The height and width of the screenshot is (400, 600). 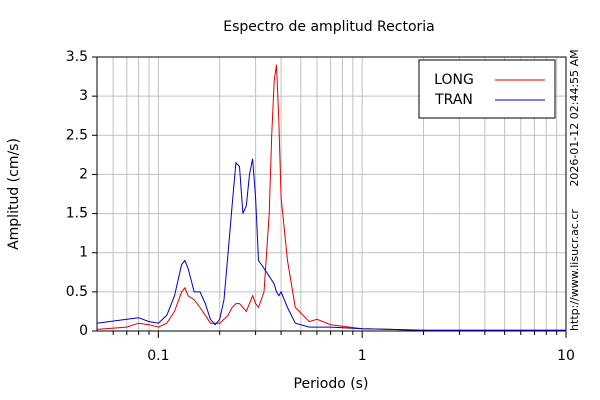 I want to click on legend-label: TRAN, so click(x=453, y=100).